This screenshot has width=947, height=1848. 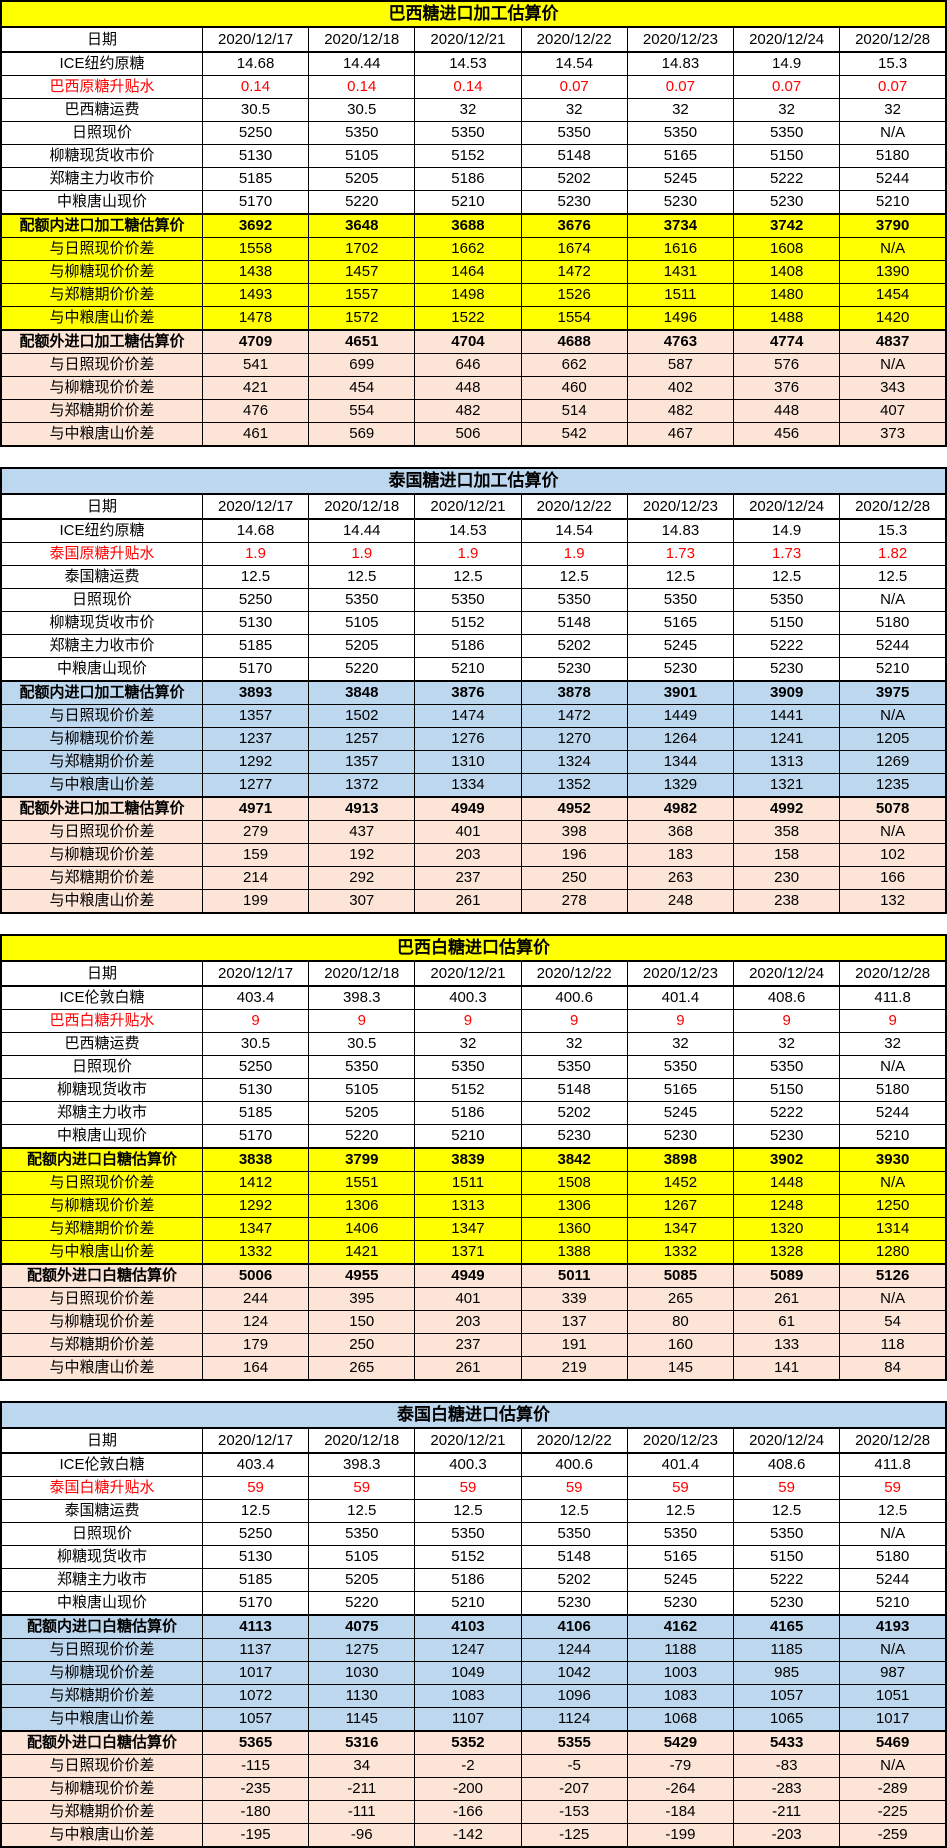 I want to click on table-title: 巴西糖进口加工估算价, so click(x=473, y=14).